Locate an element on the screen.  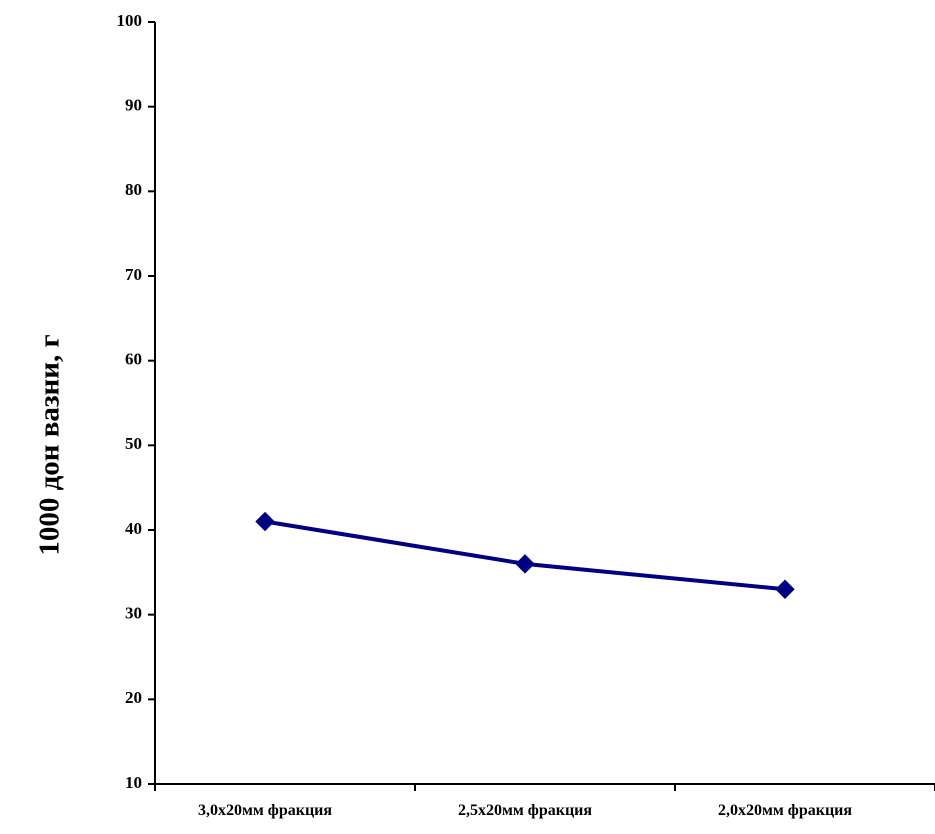
y-tick-label: 40 is located at coordinates (133, 528).